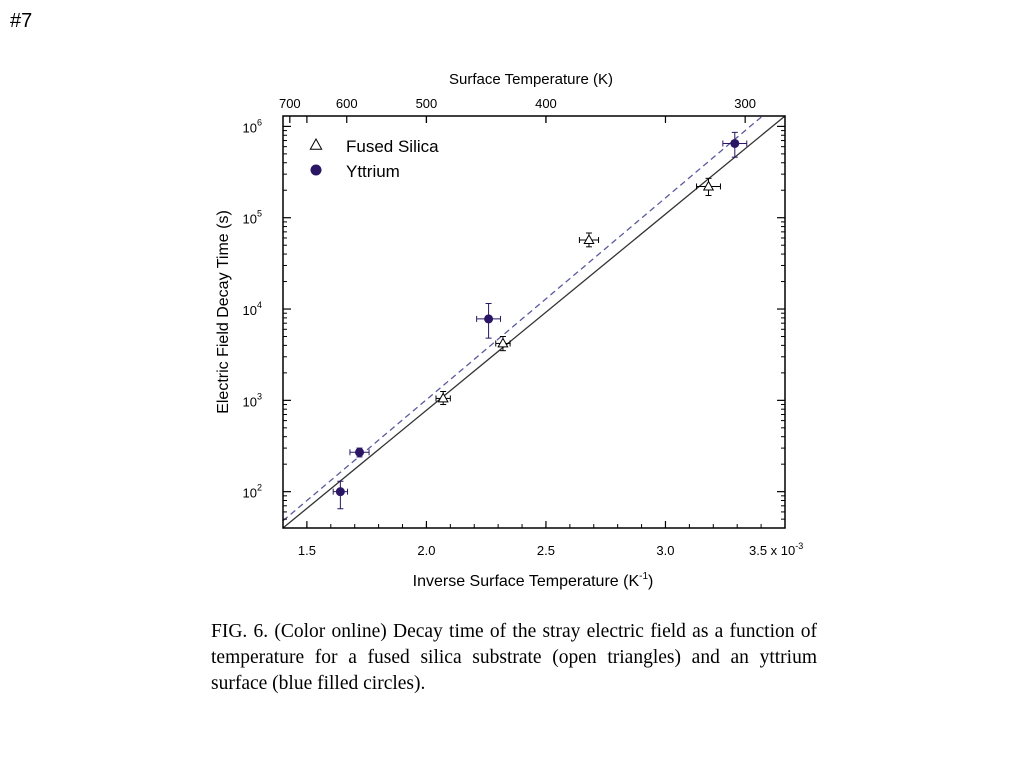  I want to click on y-tick-label: 10⁴, so click(252, 309).